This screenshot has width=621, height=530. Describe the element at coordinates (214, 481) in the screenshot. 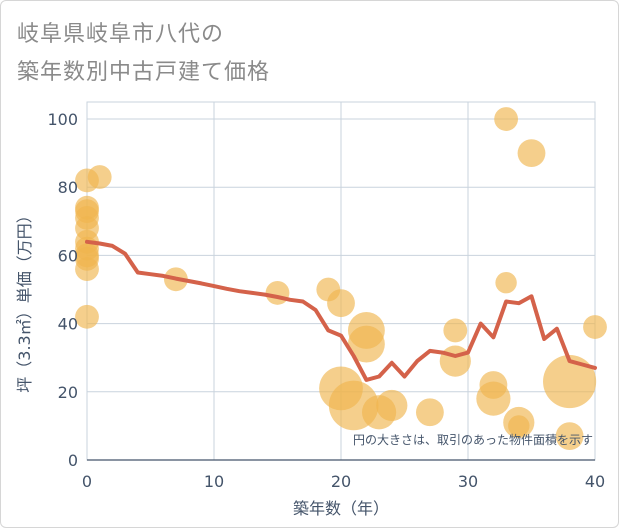

I see `x-tick-label: 10` at that location.